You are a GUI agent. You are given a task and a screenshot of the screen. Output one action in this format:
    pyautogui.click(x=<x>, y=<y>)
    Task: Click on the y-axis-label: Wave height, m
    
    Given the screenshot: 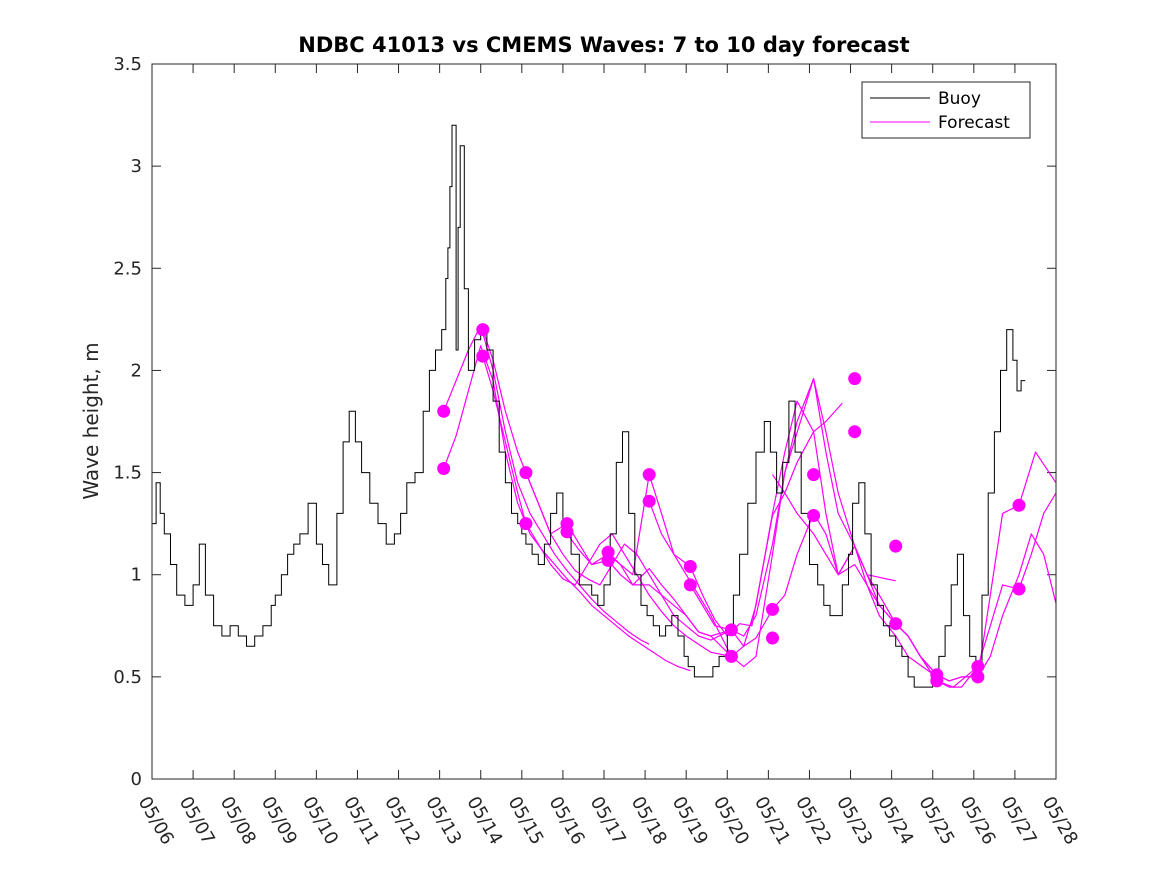 What is the action you would take?
    pyautogui.click(x=91, y=420)
    